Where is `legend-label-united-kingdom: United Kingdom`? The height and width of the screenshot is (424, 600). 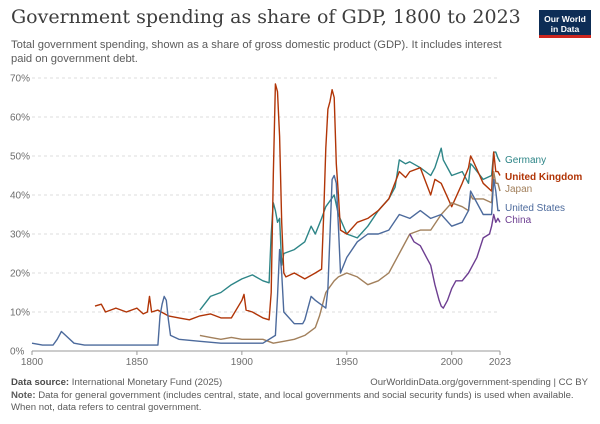 legend-label-united-kingdom: United Kingdom is located at coordinates (543, 177).